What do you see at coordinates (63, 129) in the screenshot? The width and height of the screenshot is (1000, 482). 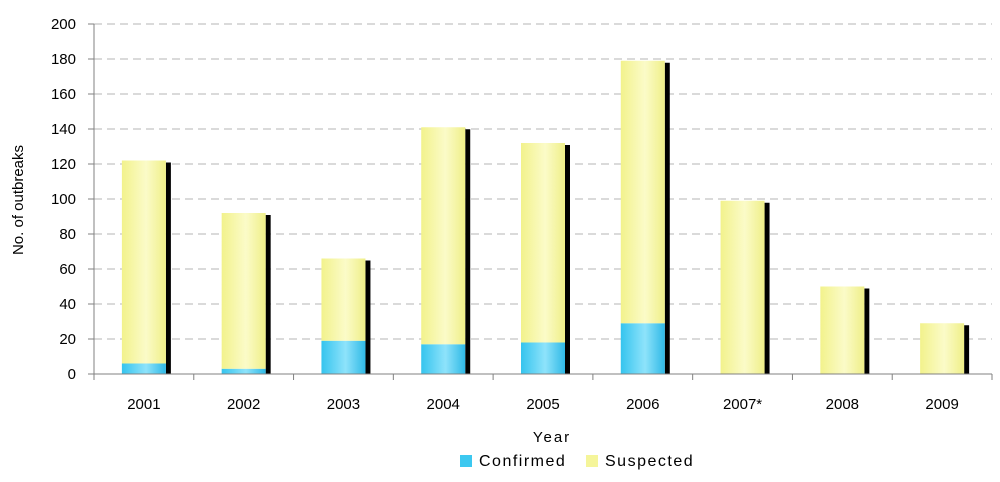 I see `y-tick-label: 140` at bounding box center [63, 129].